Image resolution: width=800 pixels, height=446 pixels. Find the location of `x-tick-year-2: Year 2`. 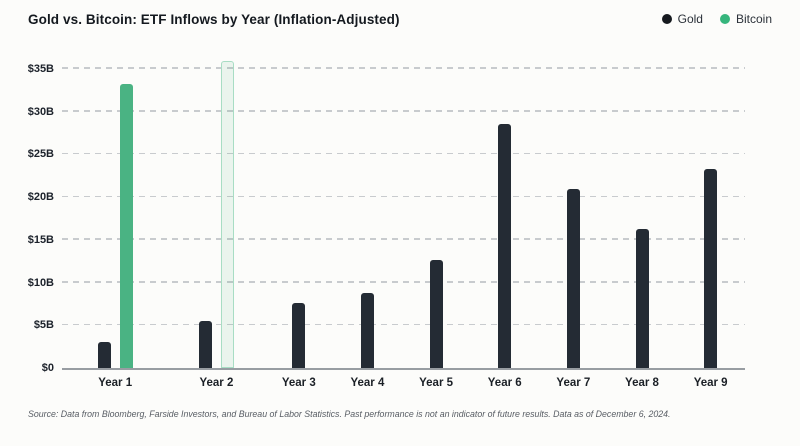

x-tick-year-2: Year 2 is located at coordinates (216, 383).